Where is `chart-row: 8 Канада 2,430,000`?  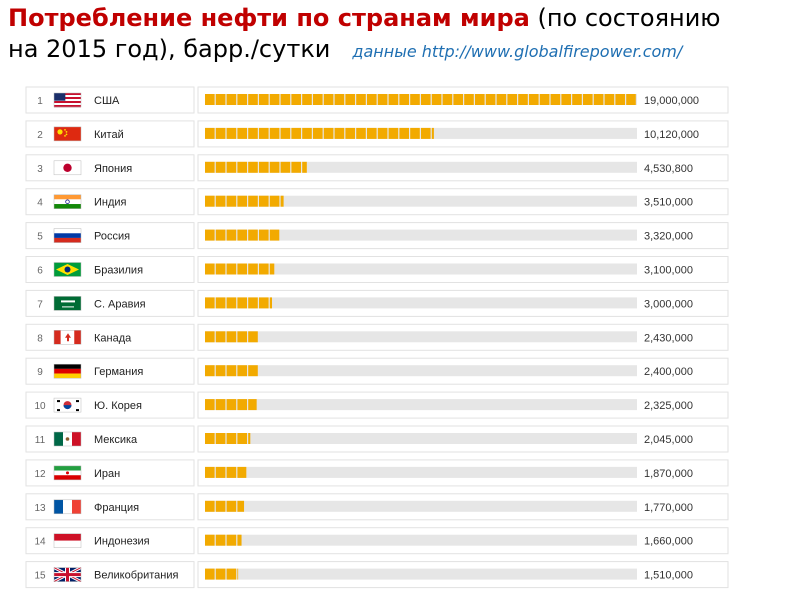 chart-row: 8 Канада 2,430,000 is located at coordinates (377, 337).